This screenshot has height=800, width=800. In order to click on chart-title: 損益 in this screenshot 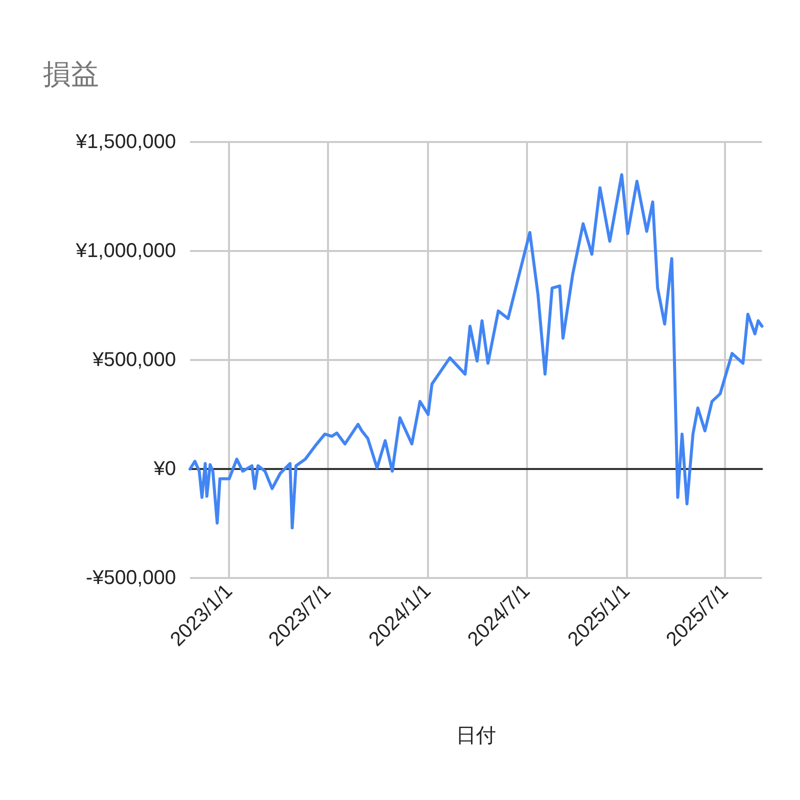, I will do `click(71, 74)`.